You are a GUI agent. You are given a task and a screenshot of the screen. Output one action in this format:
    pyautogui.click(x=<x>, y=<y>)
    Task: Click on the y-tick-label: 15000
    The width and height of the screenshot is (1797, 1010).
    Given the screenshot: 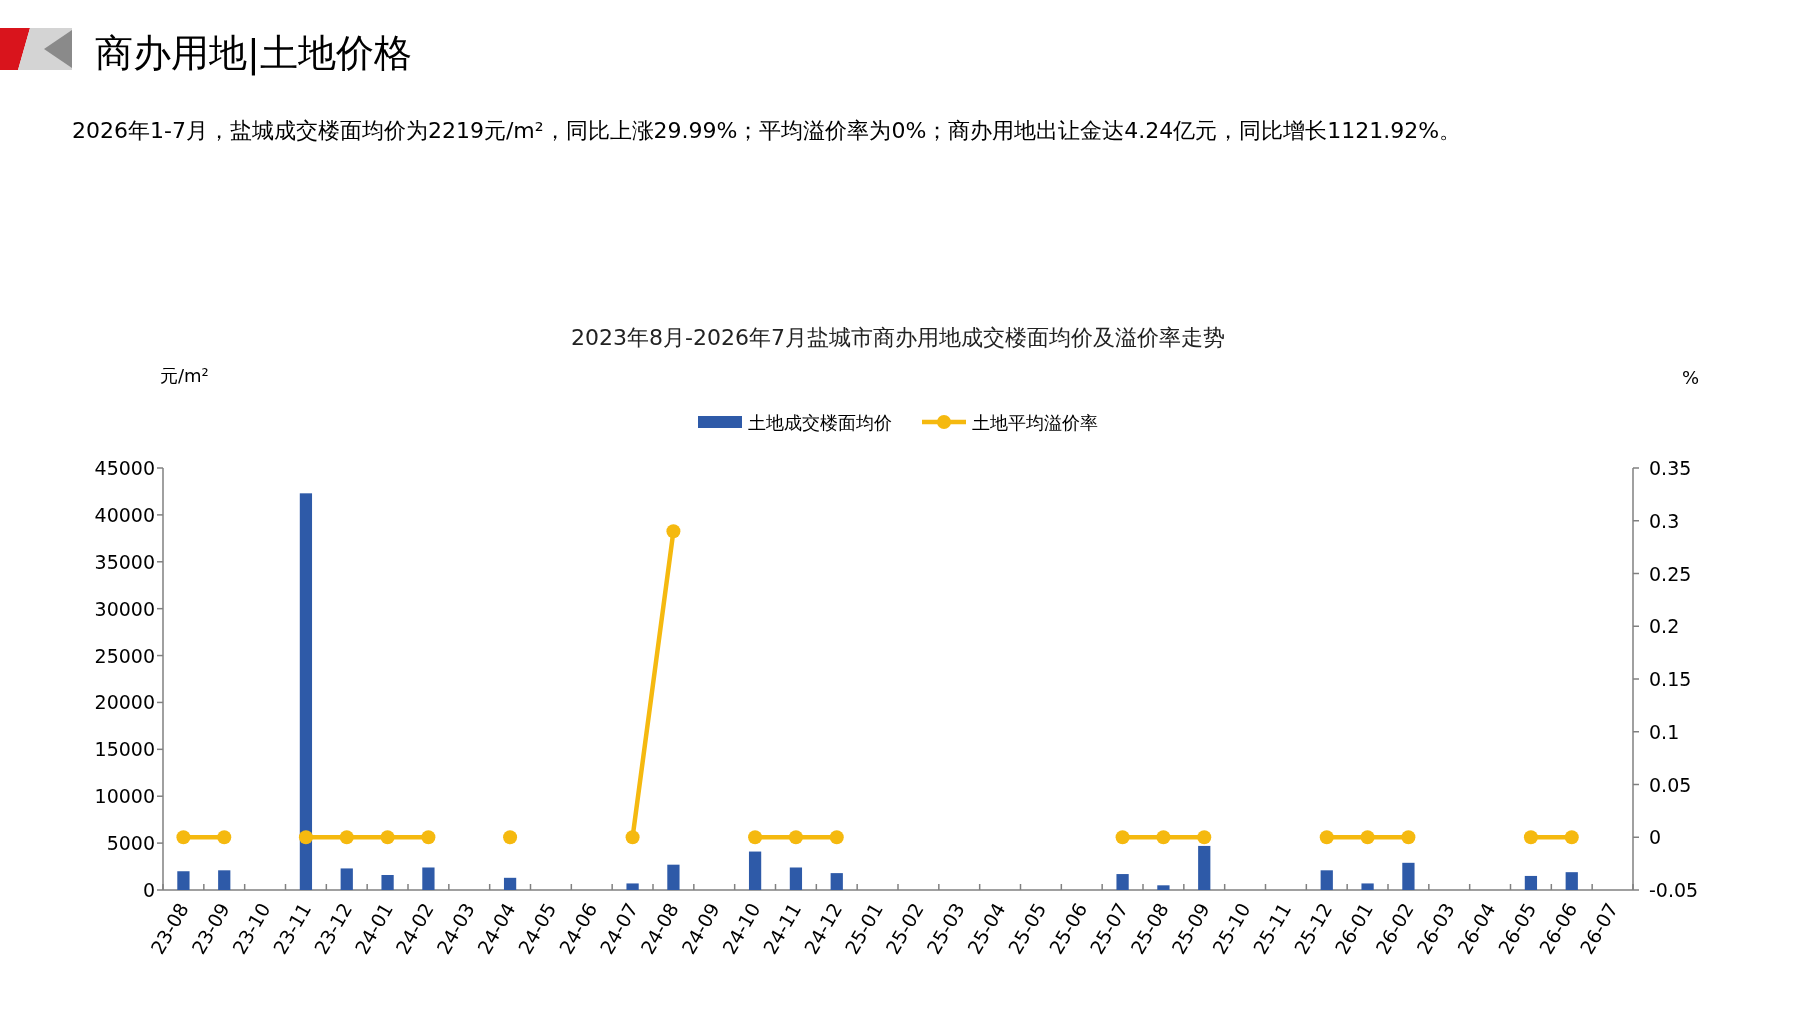 What is the action you would take?
    pyautogui.click(x=124, y=749)
    